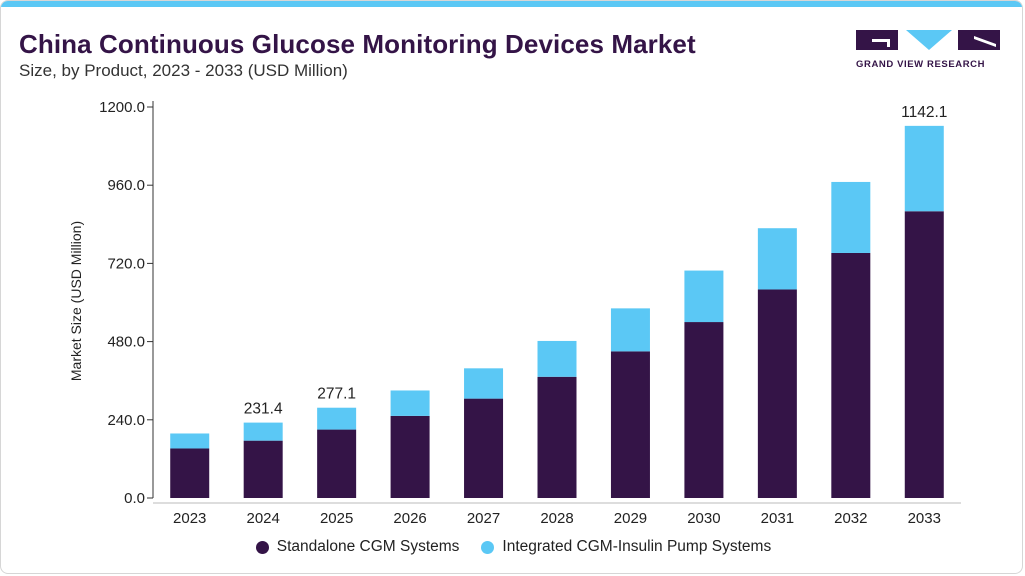 The image size is (1025, 576). Describe the element at coordinates (924, 112) in the screenshot. I see `data-label-2033: 1142.1` at that location.